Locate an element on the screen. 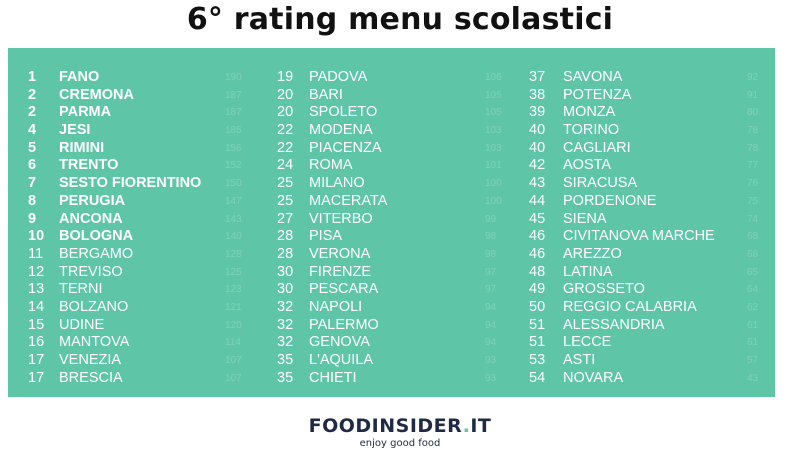 The width and height of the screenshot is (800, 453). ranking-rank: 27 is located at coordinates (285, 218).